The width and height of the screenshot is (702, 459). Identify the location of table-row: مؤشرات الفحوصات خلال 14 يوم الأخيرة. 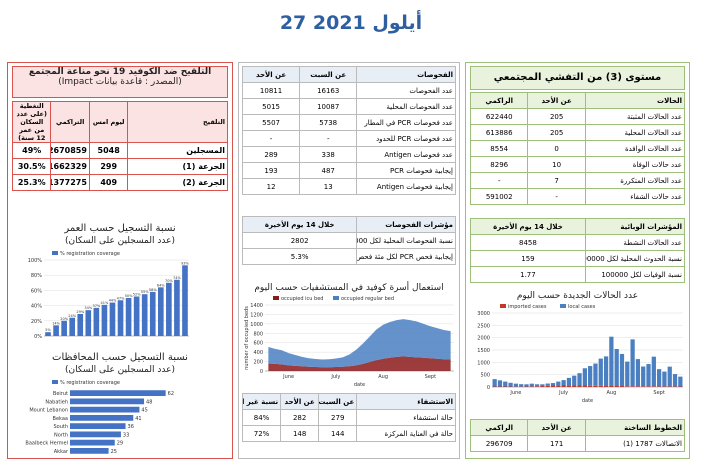
(348, 224).